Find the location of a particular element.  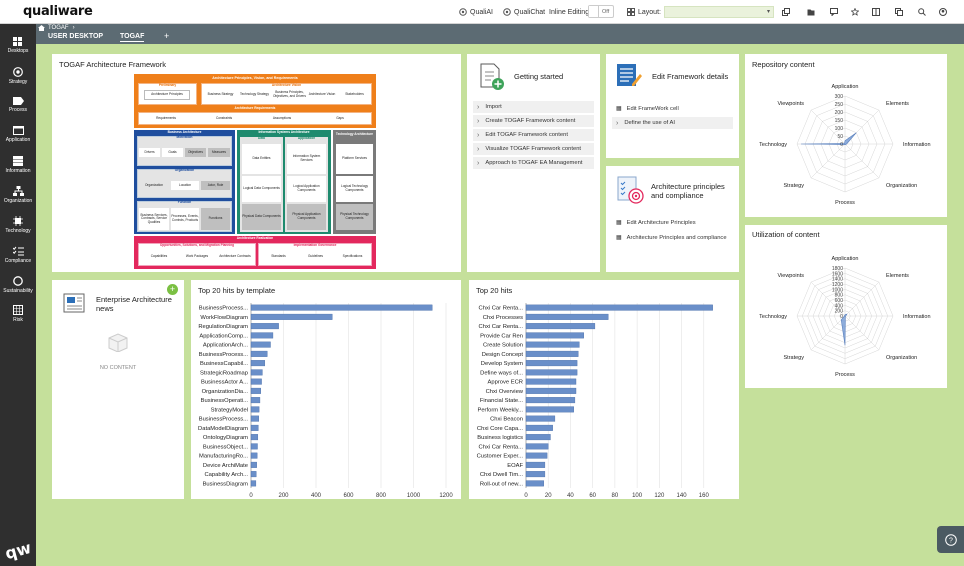

tab-togaf: TOGAF is located at coordinates (132, 37).